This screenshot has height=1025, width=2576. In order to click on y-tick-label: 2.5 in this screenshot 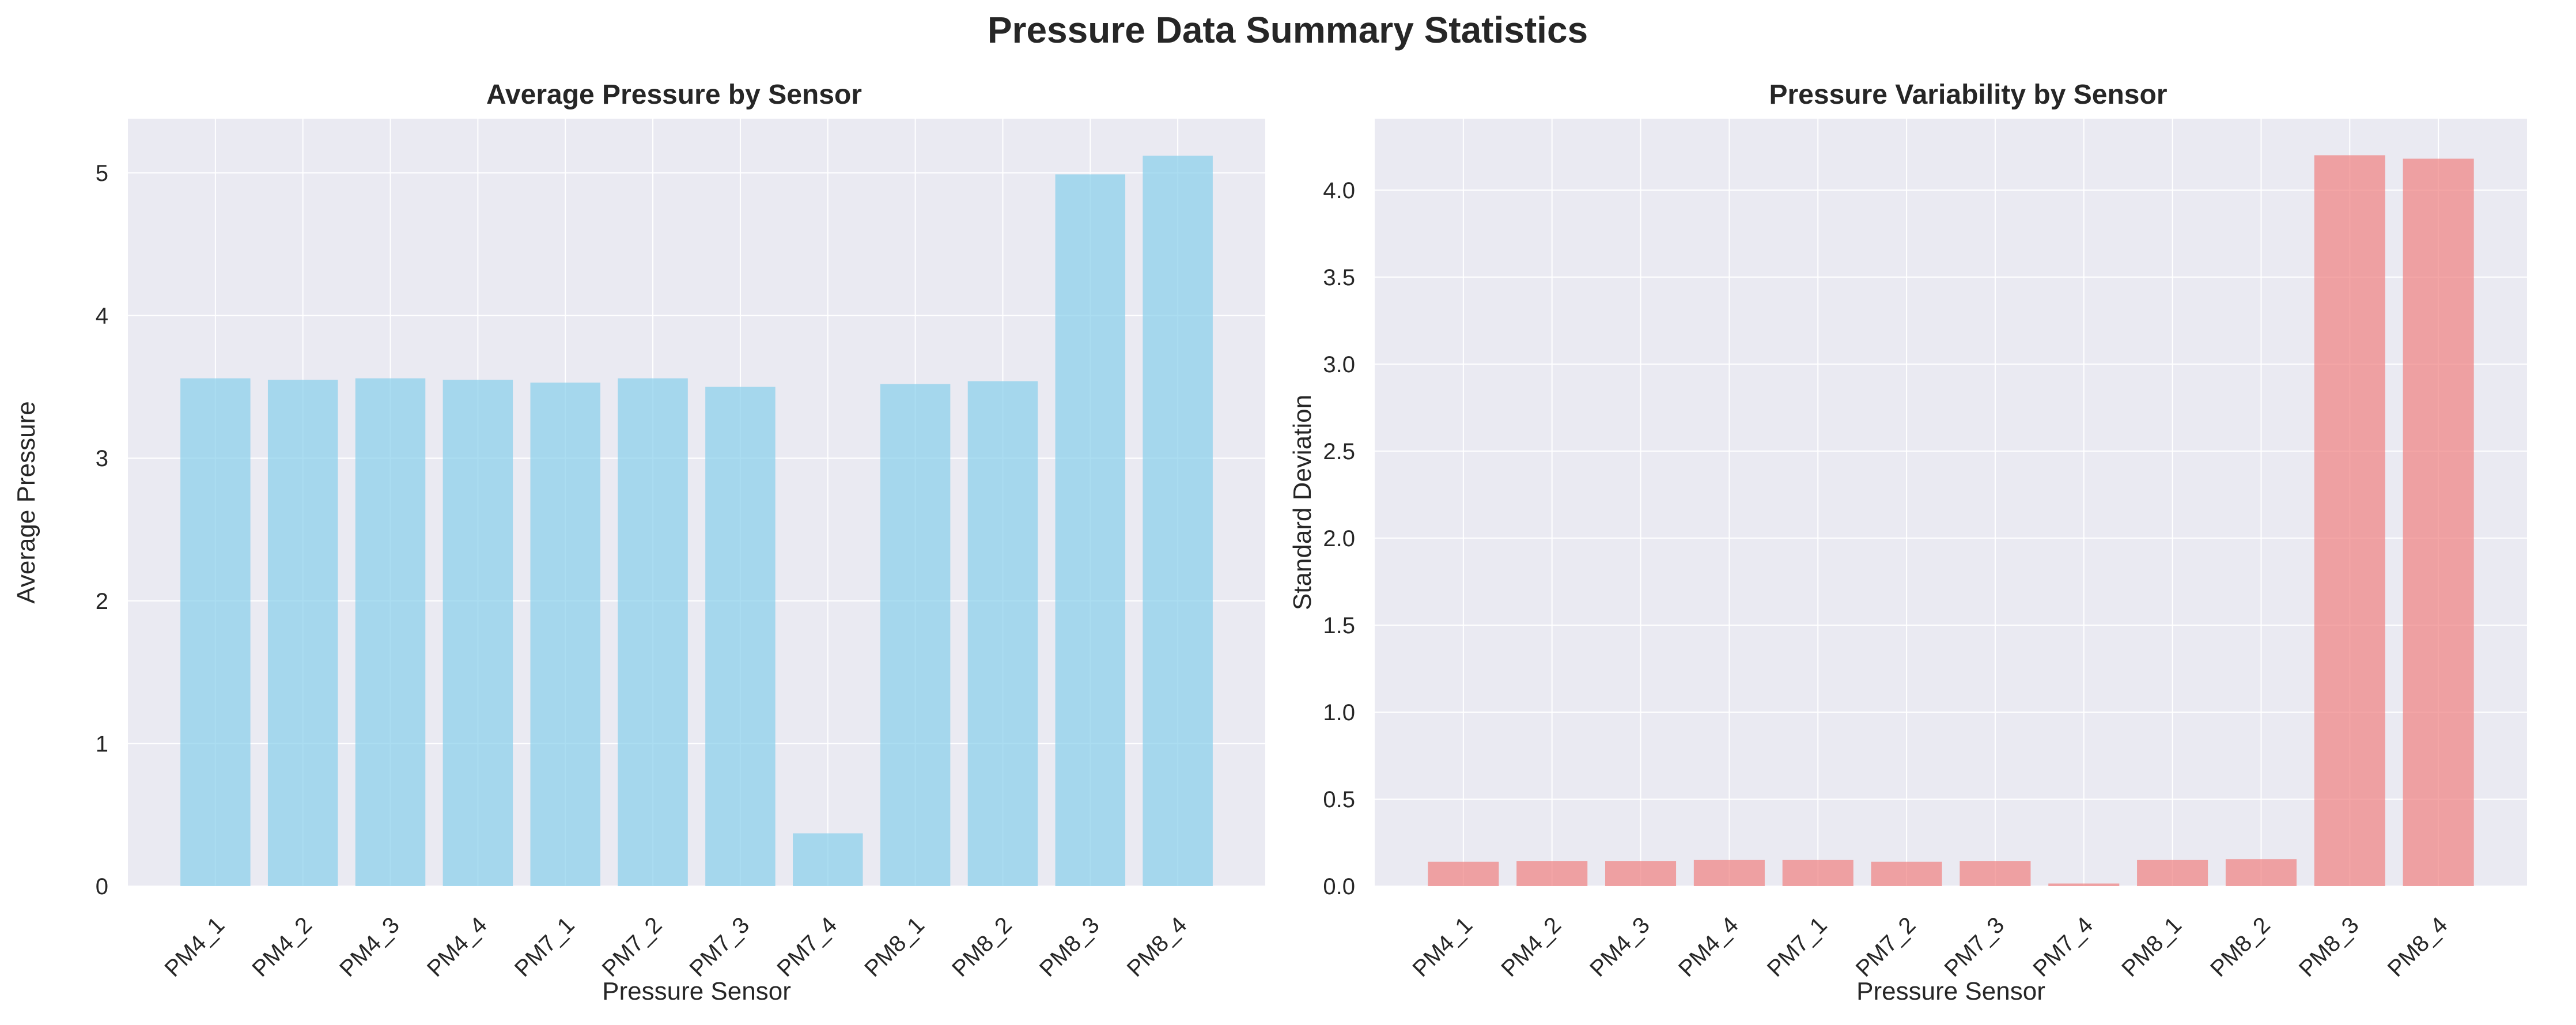, I will do `click(1339, 451)`.